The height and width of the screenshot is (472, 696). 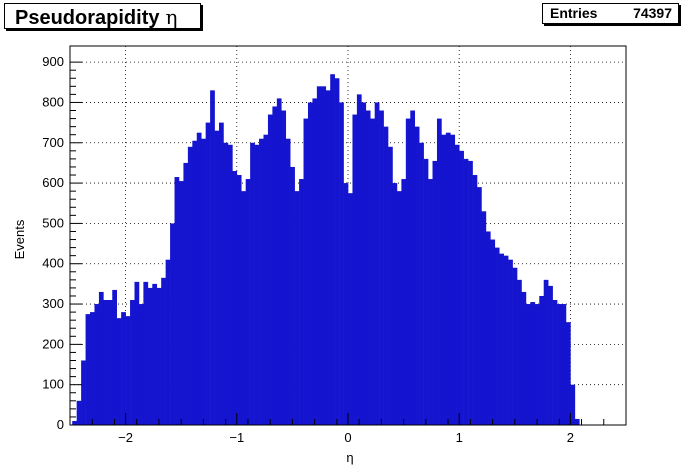 What do you see at coordinates (125, 437) in the screenshot?
I see `x-tick-label: −2` at bounding box center [125, 437].